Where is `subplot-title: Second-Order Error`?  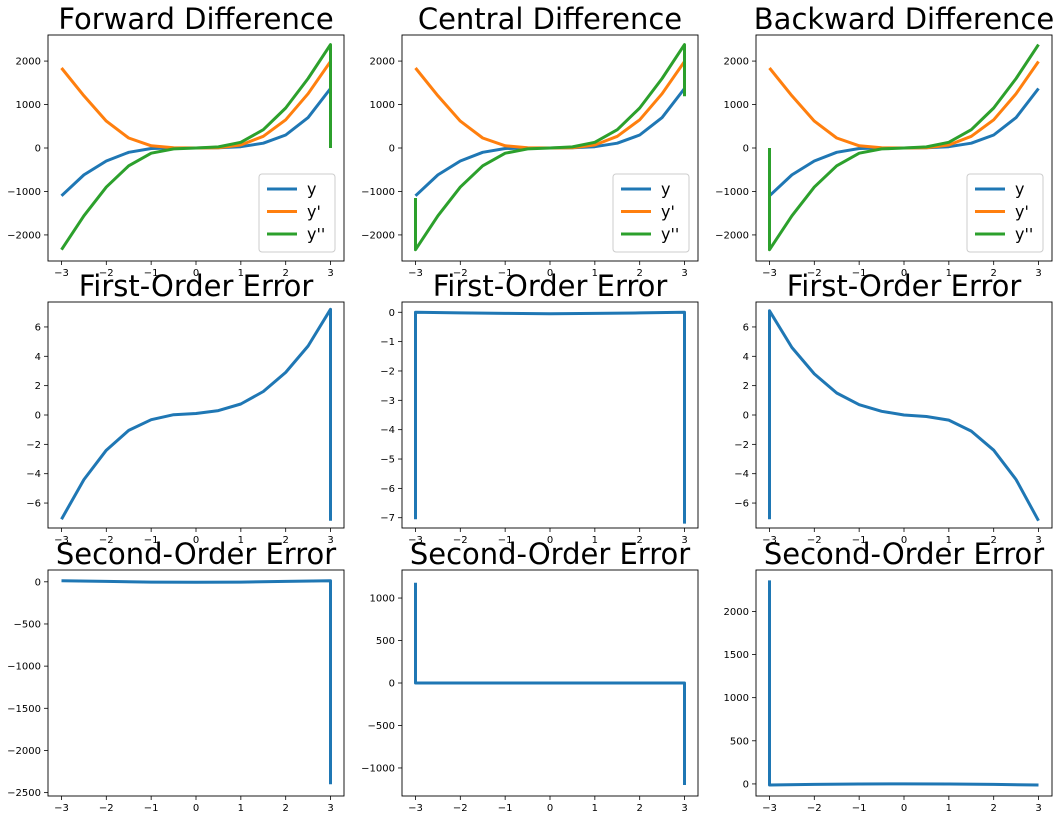
subplot-title: Second-Order Error is located at coordinates (550, 554).